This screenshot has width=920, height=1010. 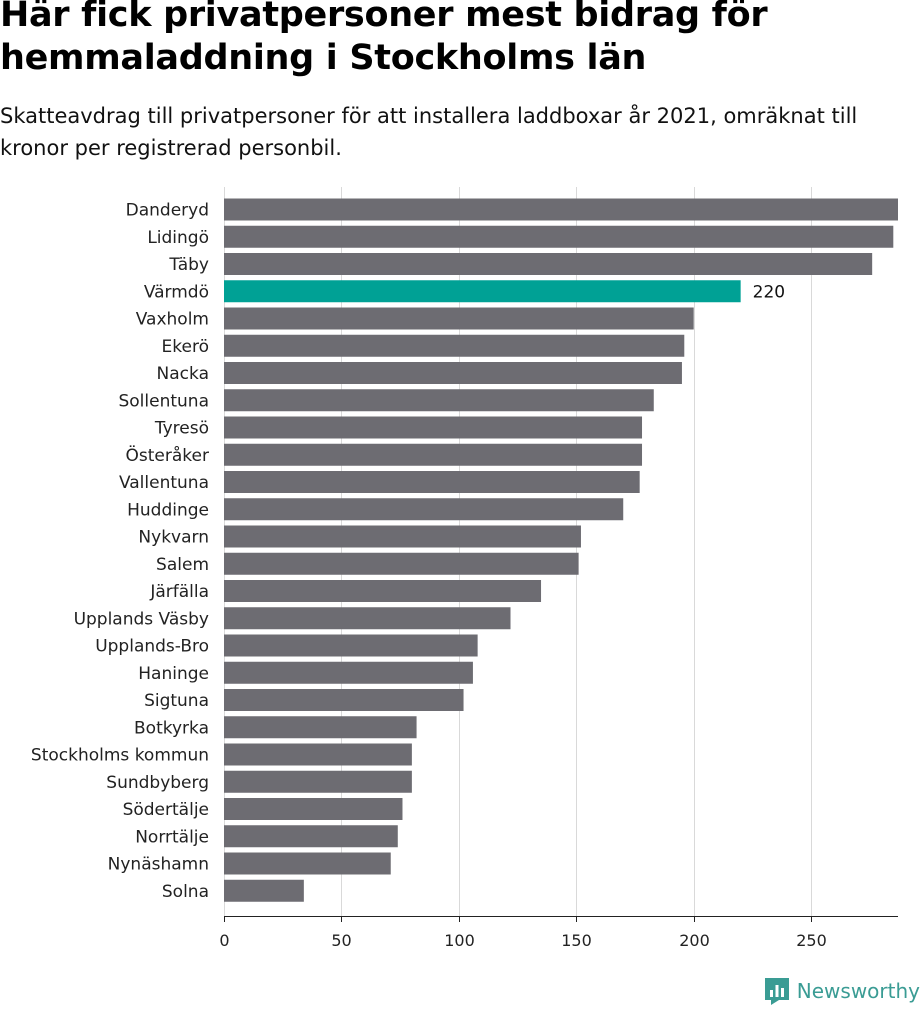 I want to click on category-label: Sollentuna, so click(x=163, y=401).